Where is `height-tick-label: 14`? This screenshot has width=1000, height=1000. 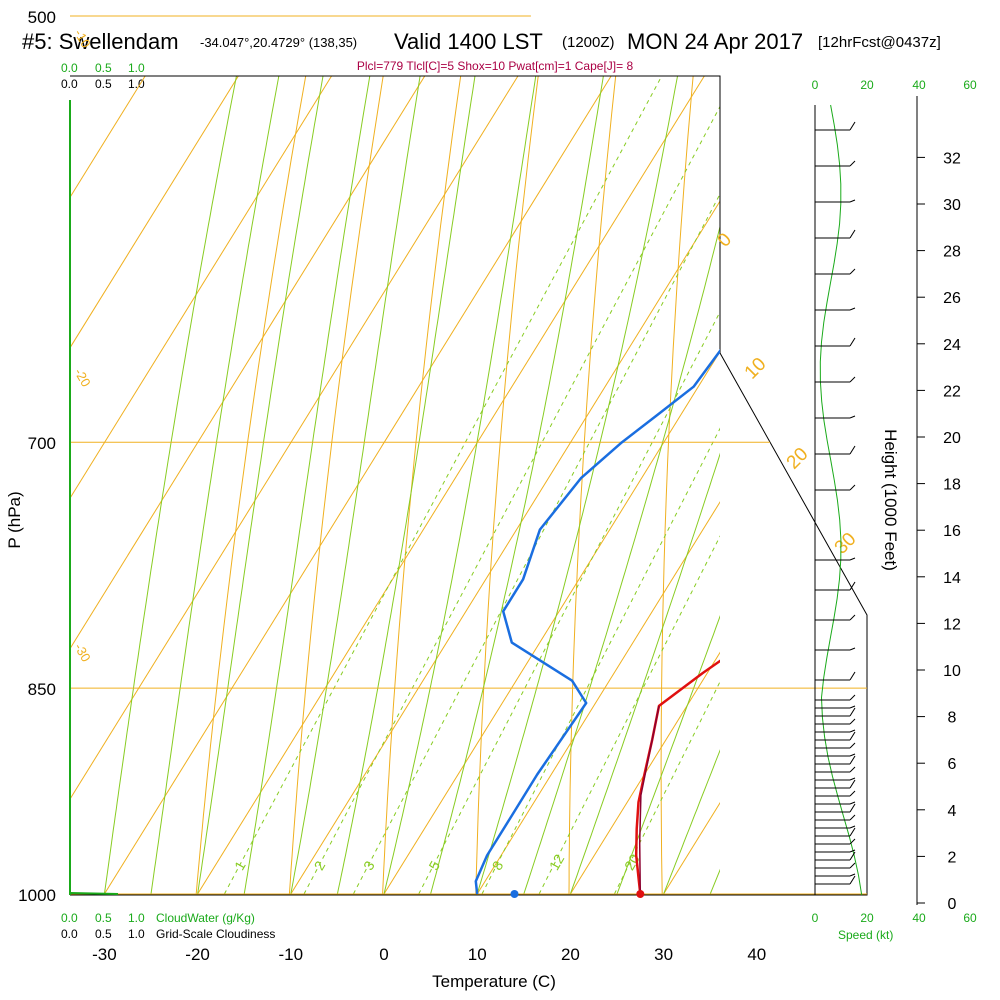 height-tick-label: 14 is located at coordinates (952, 578).